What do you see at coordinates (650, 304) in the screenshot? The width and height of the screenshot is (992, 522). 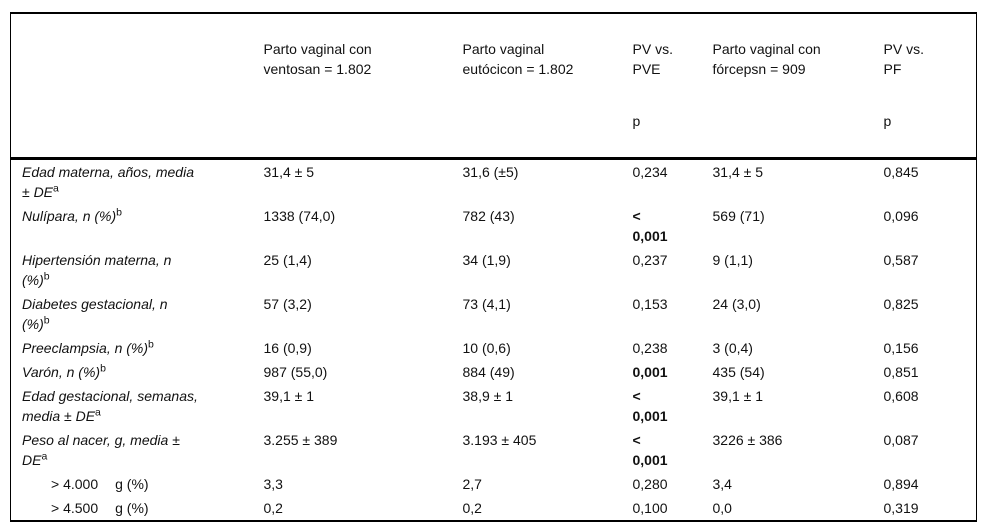 I see `p-value-pve: 0,153` at bounding box center [650, 304].